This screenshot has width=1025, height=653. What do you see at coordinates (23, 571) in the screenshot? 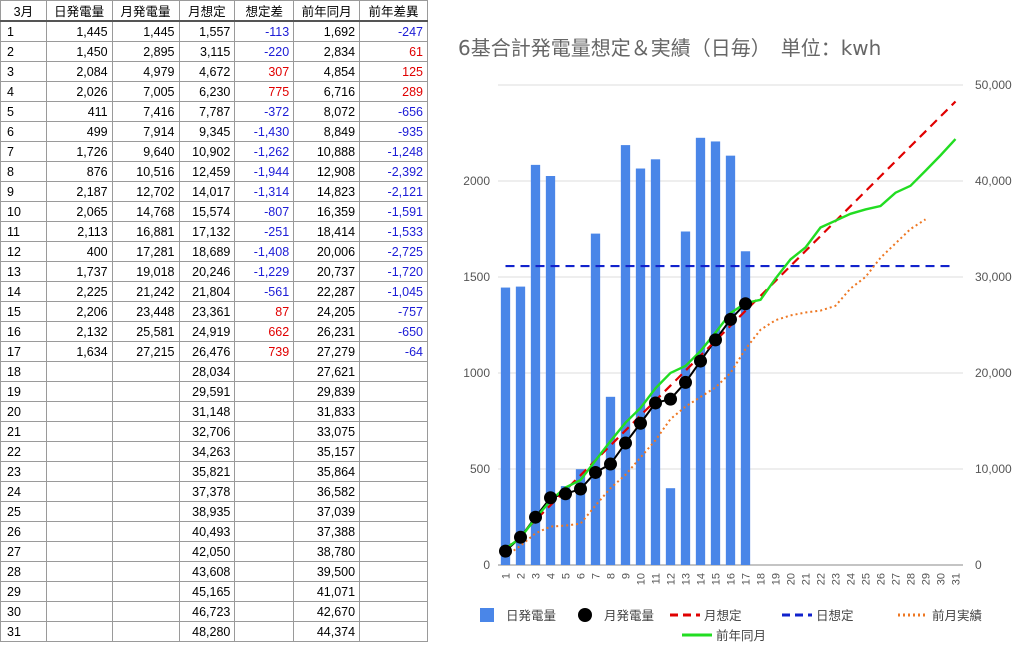
I see `cell-day: 28` at bounding box center [23, 571].